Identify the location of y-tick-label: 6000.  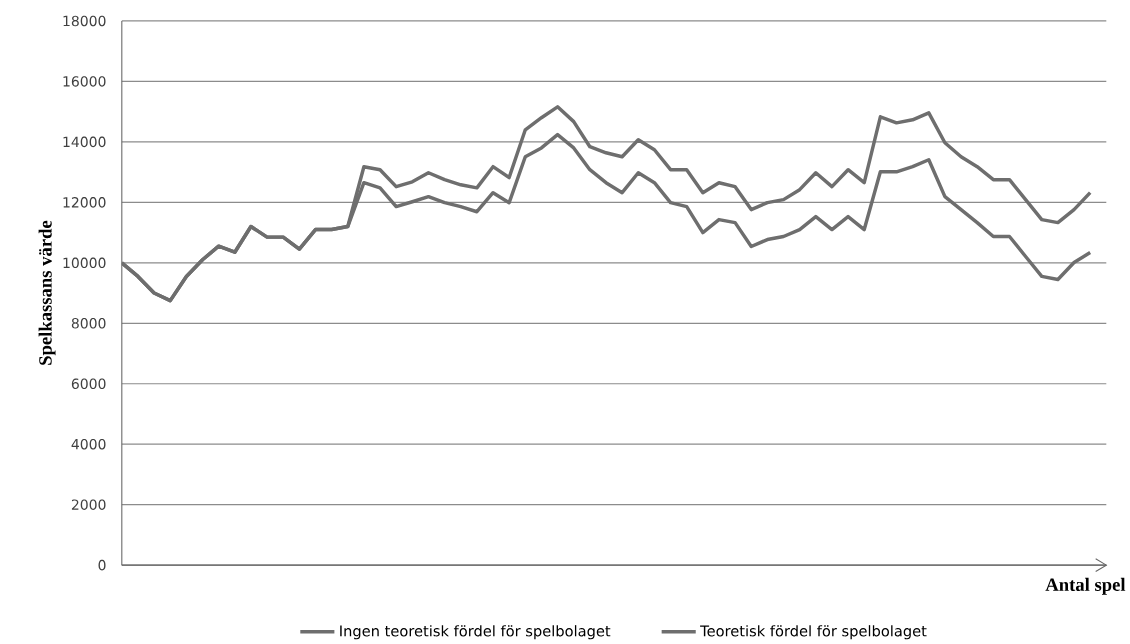
(88, 384).